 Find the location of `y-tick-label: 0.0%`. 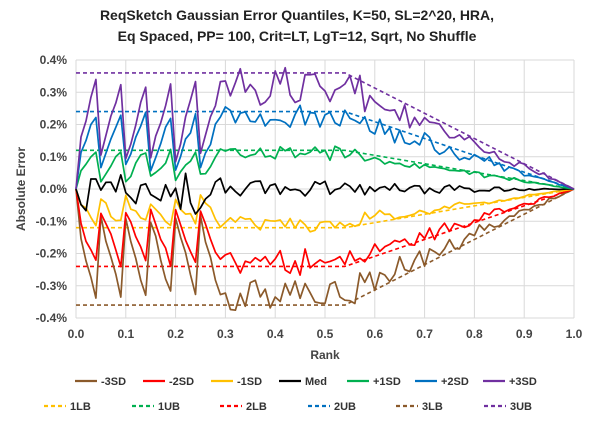

y-tick-label: 0.0% is located at coordinates (54, 189).